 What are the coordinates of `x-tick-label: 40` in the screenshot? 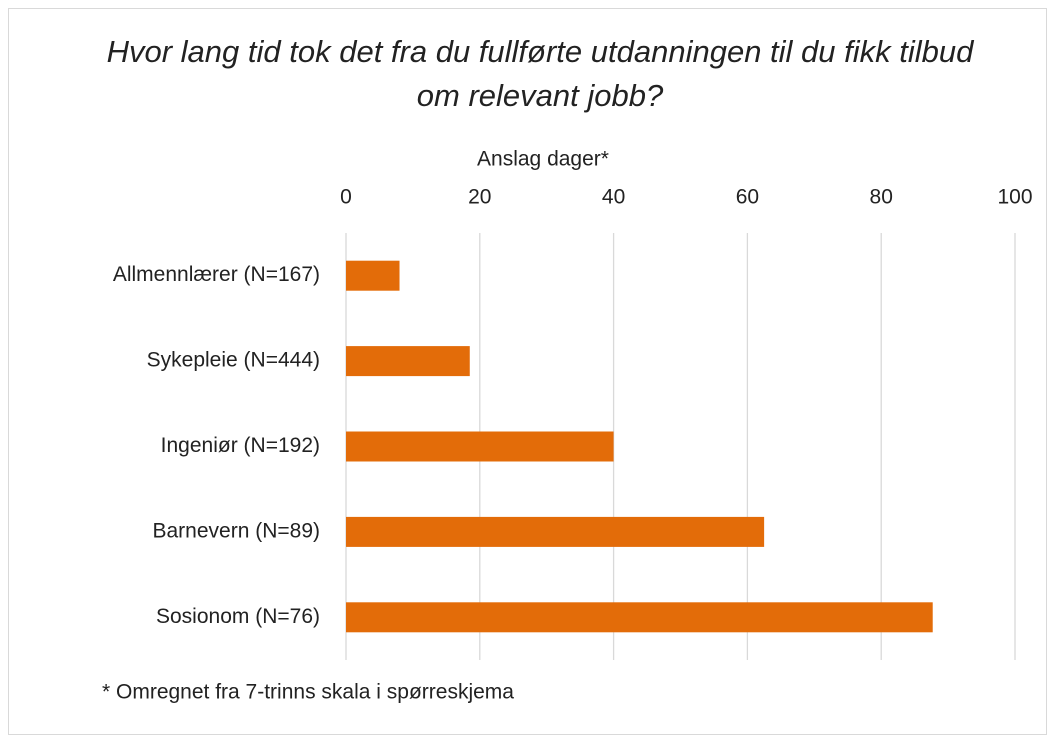 It's located at (613, 197).